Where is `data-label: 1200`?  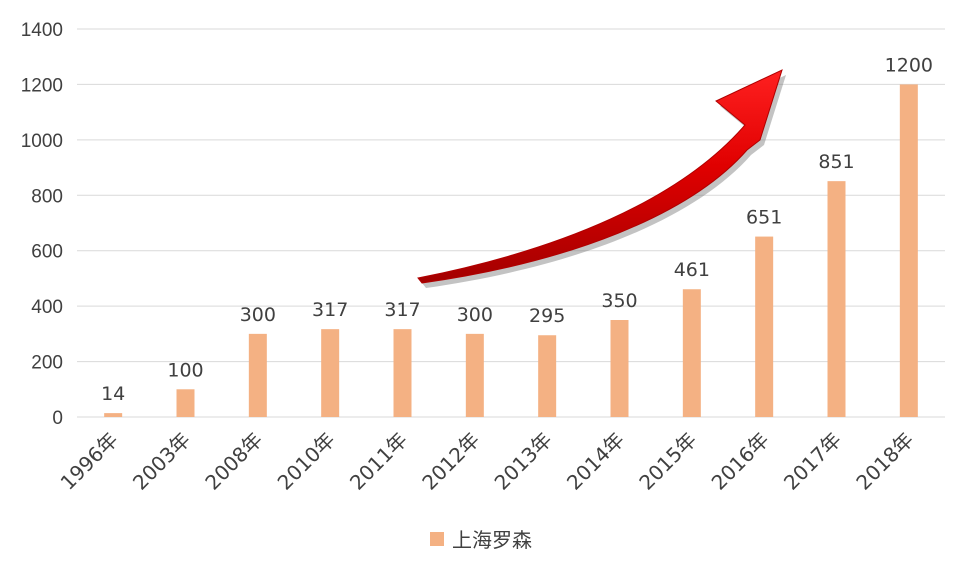 data-label: 1200 is located at coordinates (909, 65).